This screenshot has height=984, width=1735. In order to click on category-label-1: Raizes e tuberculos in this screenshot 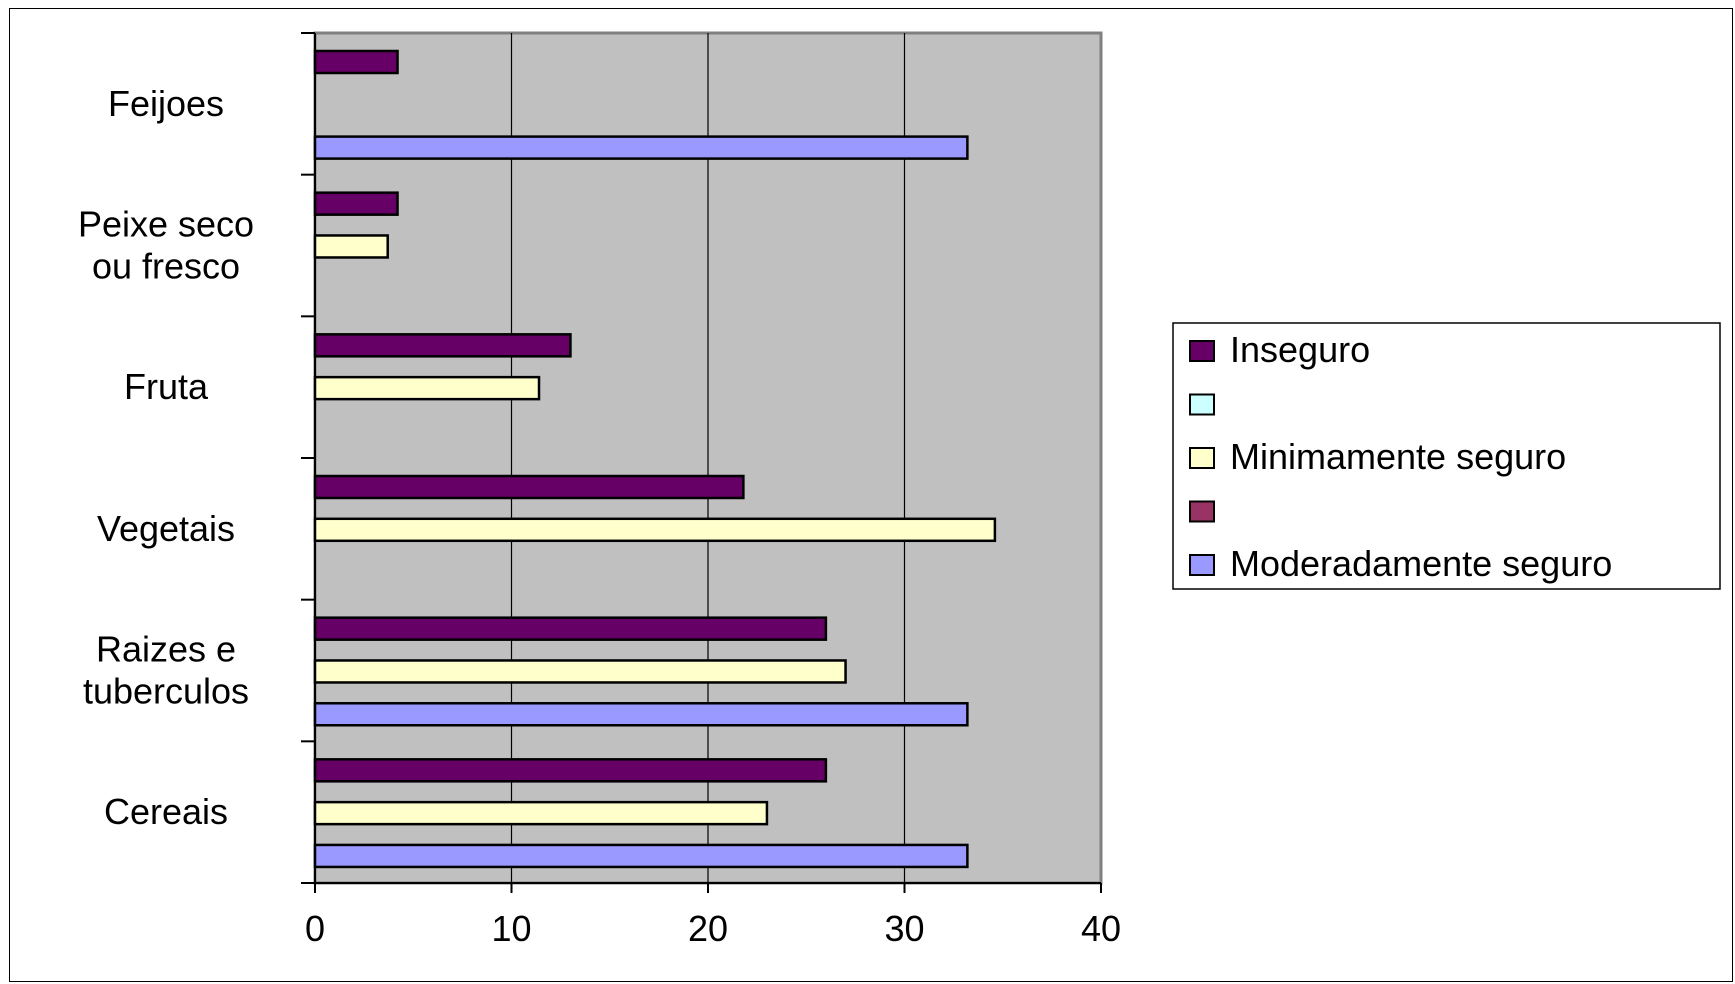, I will do `click(166, 670)`.